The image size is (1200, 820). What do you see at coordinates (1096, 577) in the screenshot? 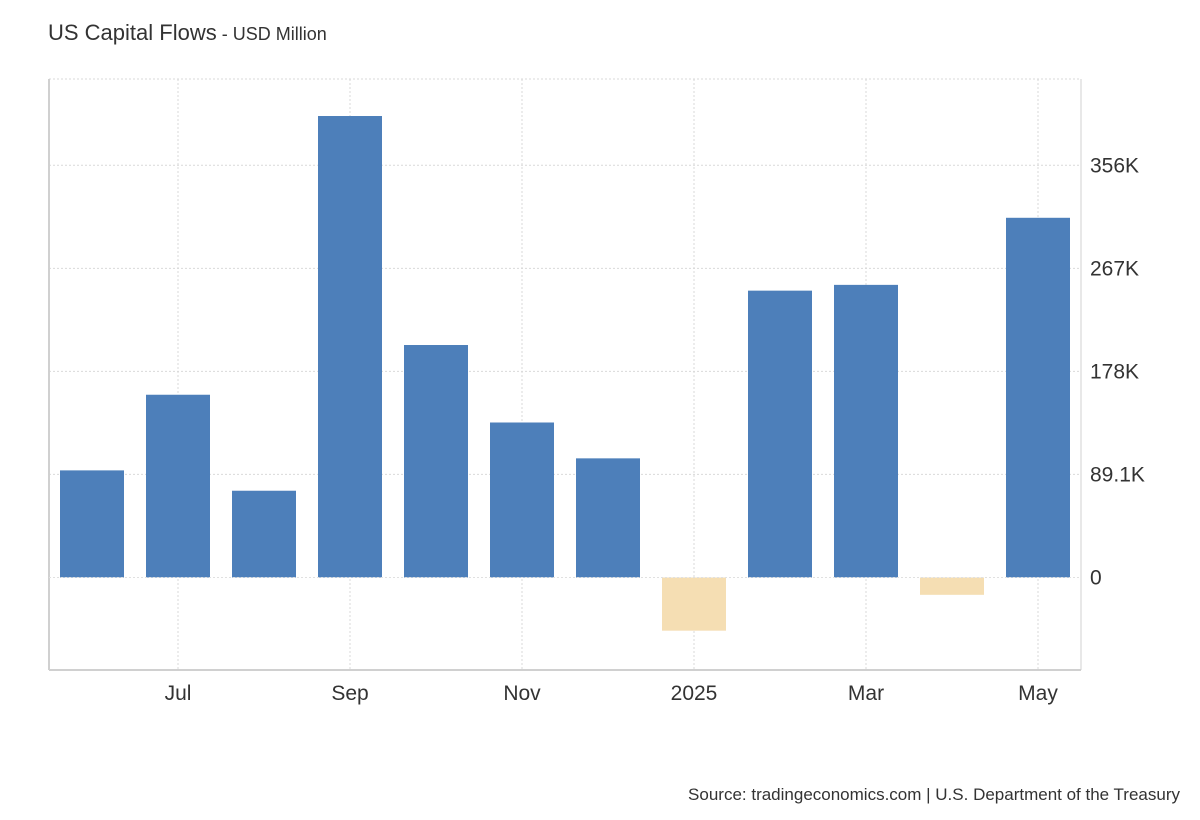
I see `y-tick-label: 0` at bounding box center [1096, 577].